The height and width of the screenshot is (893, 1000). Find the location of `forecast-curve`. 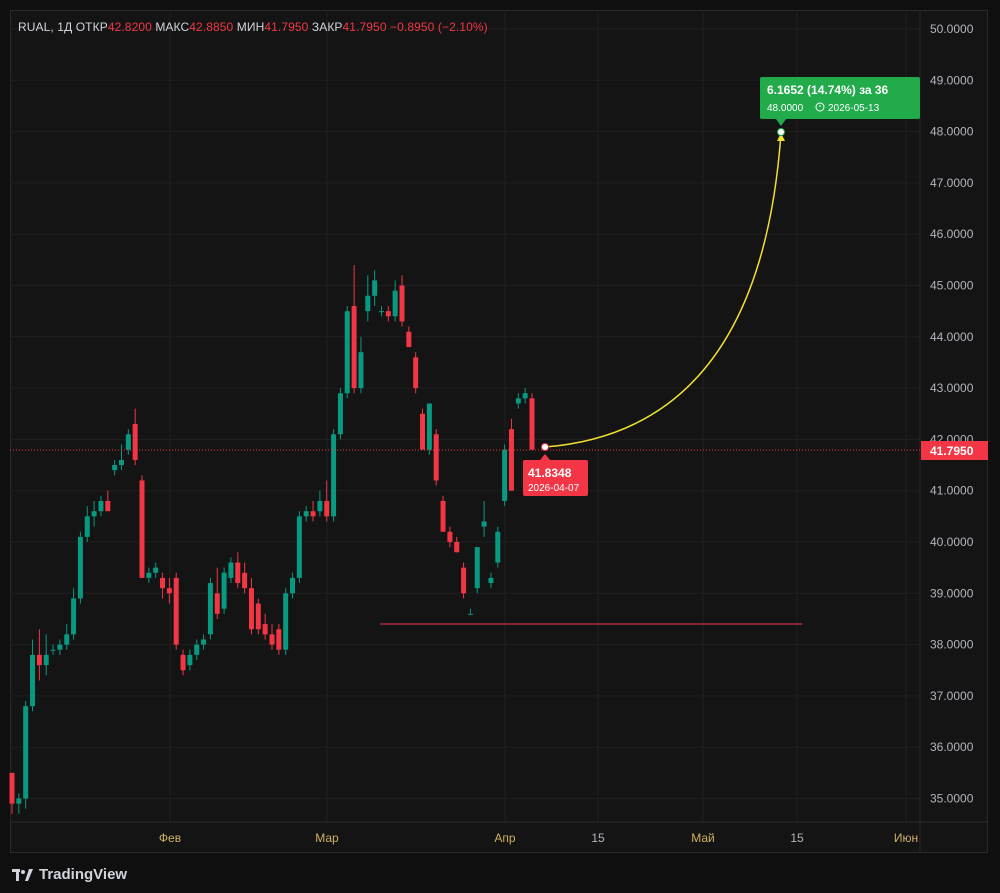

forecast-curve is located at coordinates (663, 290).